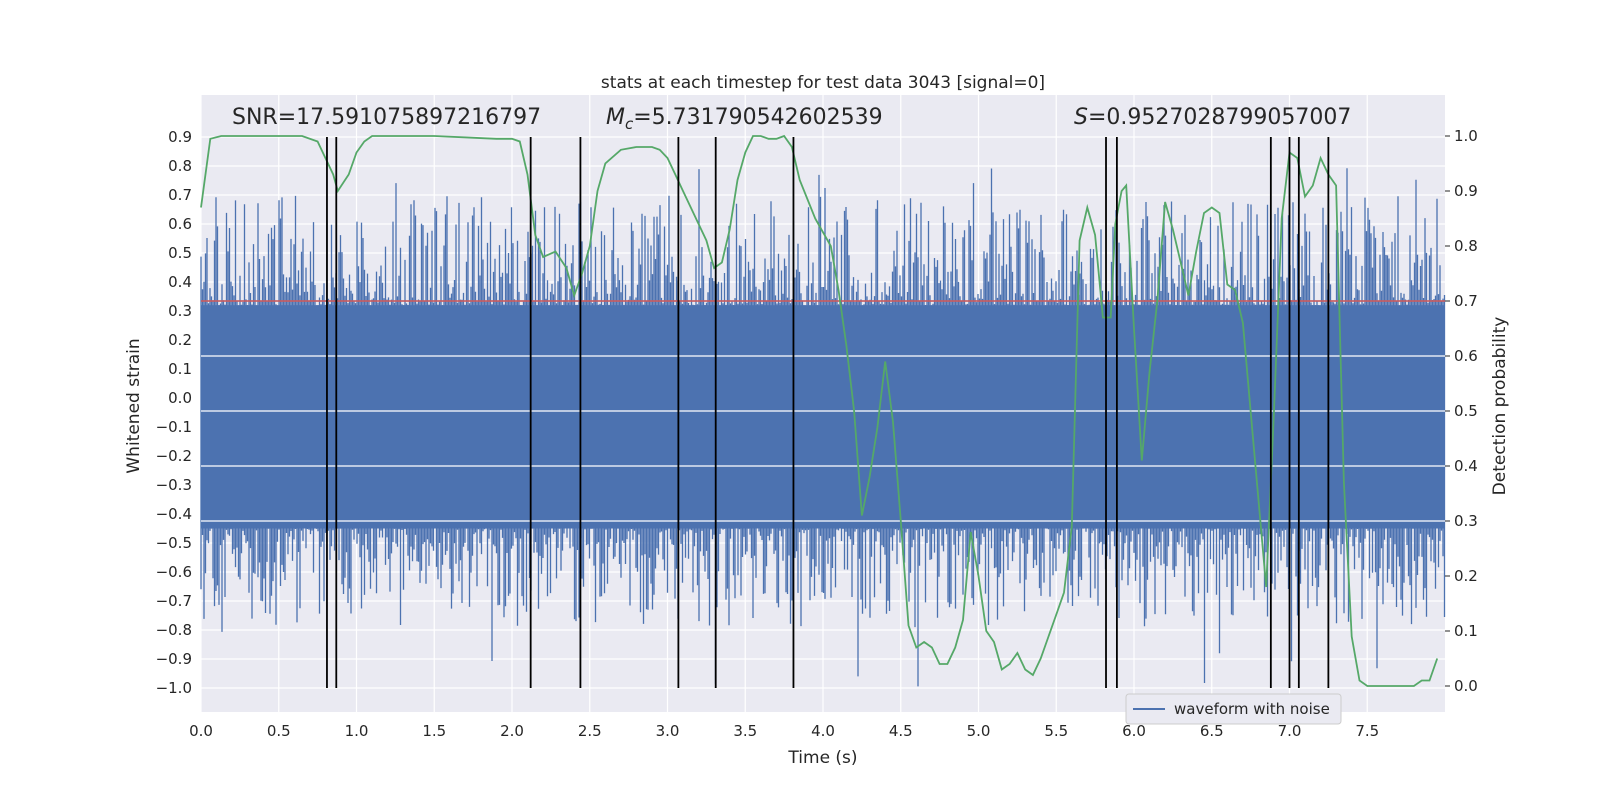 The image size is (1600, 800). What do you see at coordinates (174, 688) in the screenshot?
I see `y-tick-label: −1.0` at bounding box center [174, 688].